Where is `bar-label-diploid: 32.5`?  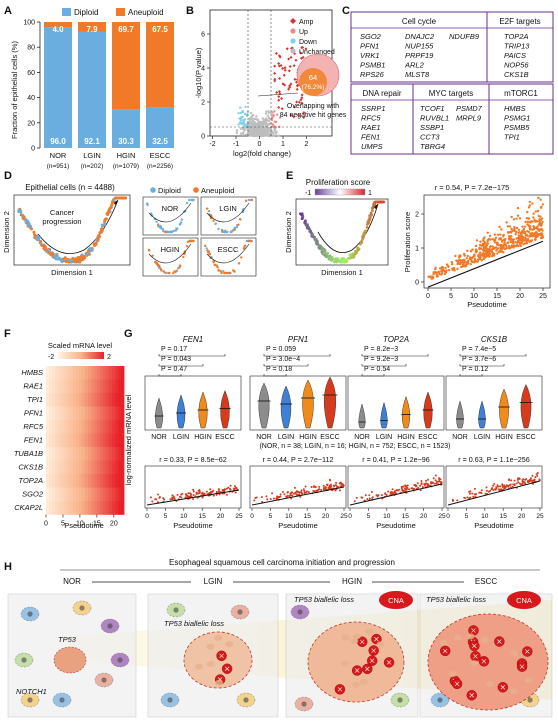 bar-label-diploid: 32.5 is located at coordinates (160, 141).